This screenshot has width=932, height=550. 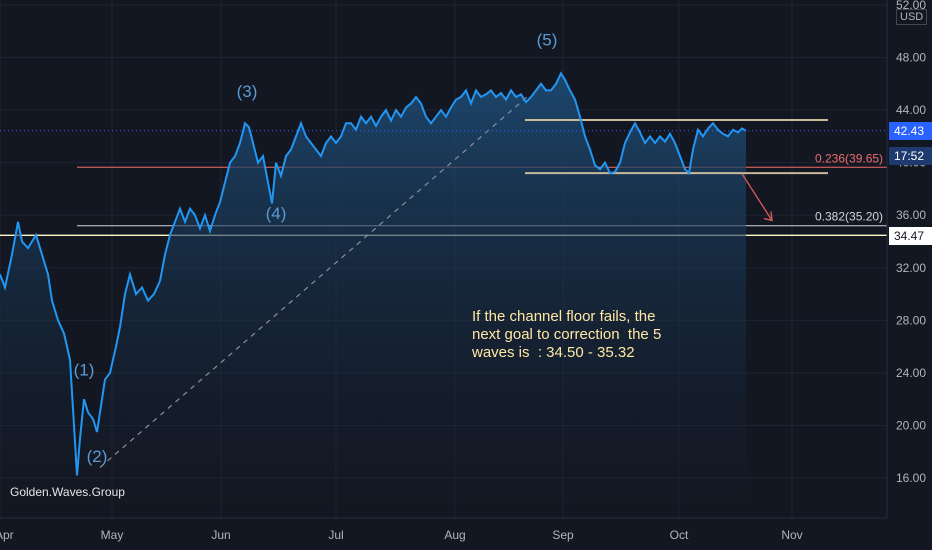 I want to click on time-tick-label: Nov, so click(x=791, y=535).